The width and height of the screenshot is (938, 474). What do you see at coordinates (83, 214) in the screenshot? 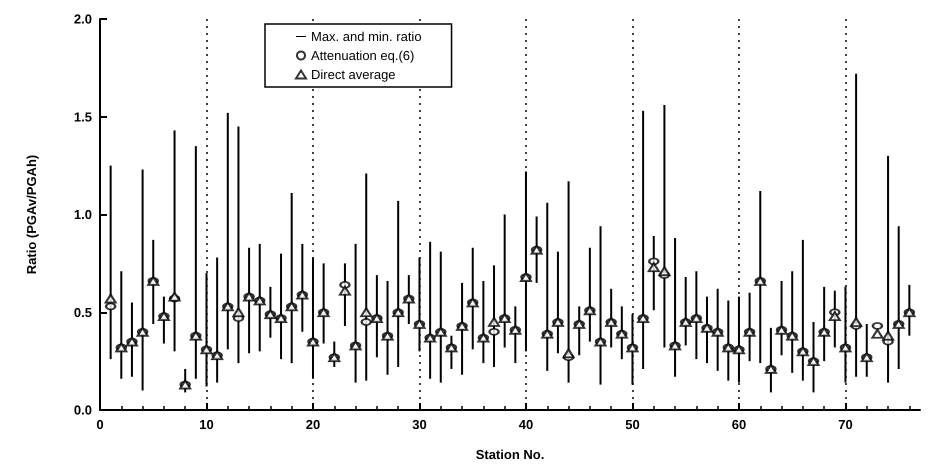
I see `y-tick-label: 1.0` at bounding box center [83, 214].